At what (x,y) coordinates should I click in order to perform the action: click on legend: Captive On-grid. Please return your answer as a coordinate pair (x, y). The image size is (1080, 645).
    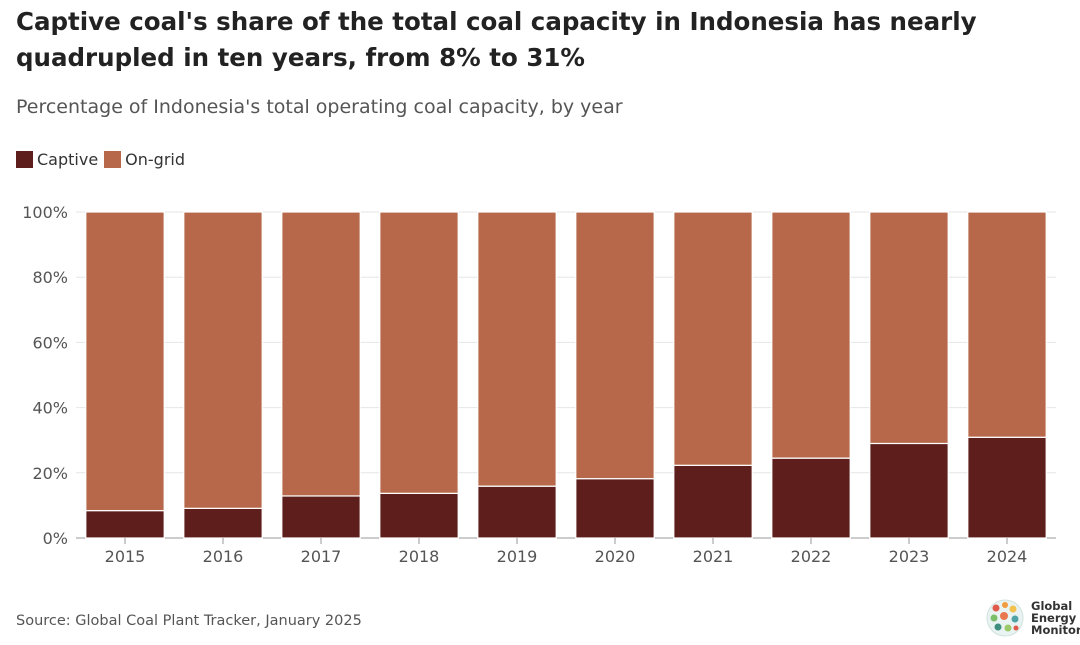
    Looking at the image, I should click on (103, 159).